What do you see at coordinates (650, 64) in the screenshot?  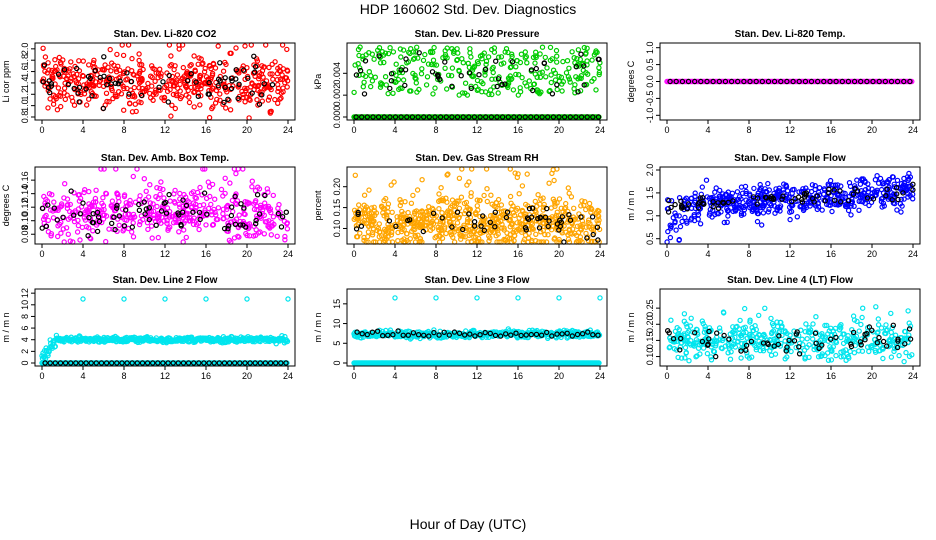 I see `y-tick-label: 0.5` at bounding box center [650, 64].